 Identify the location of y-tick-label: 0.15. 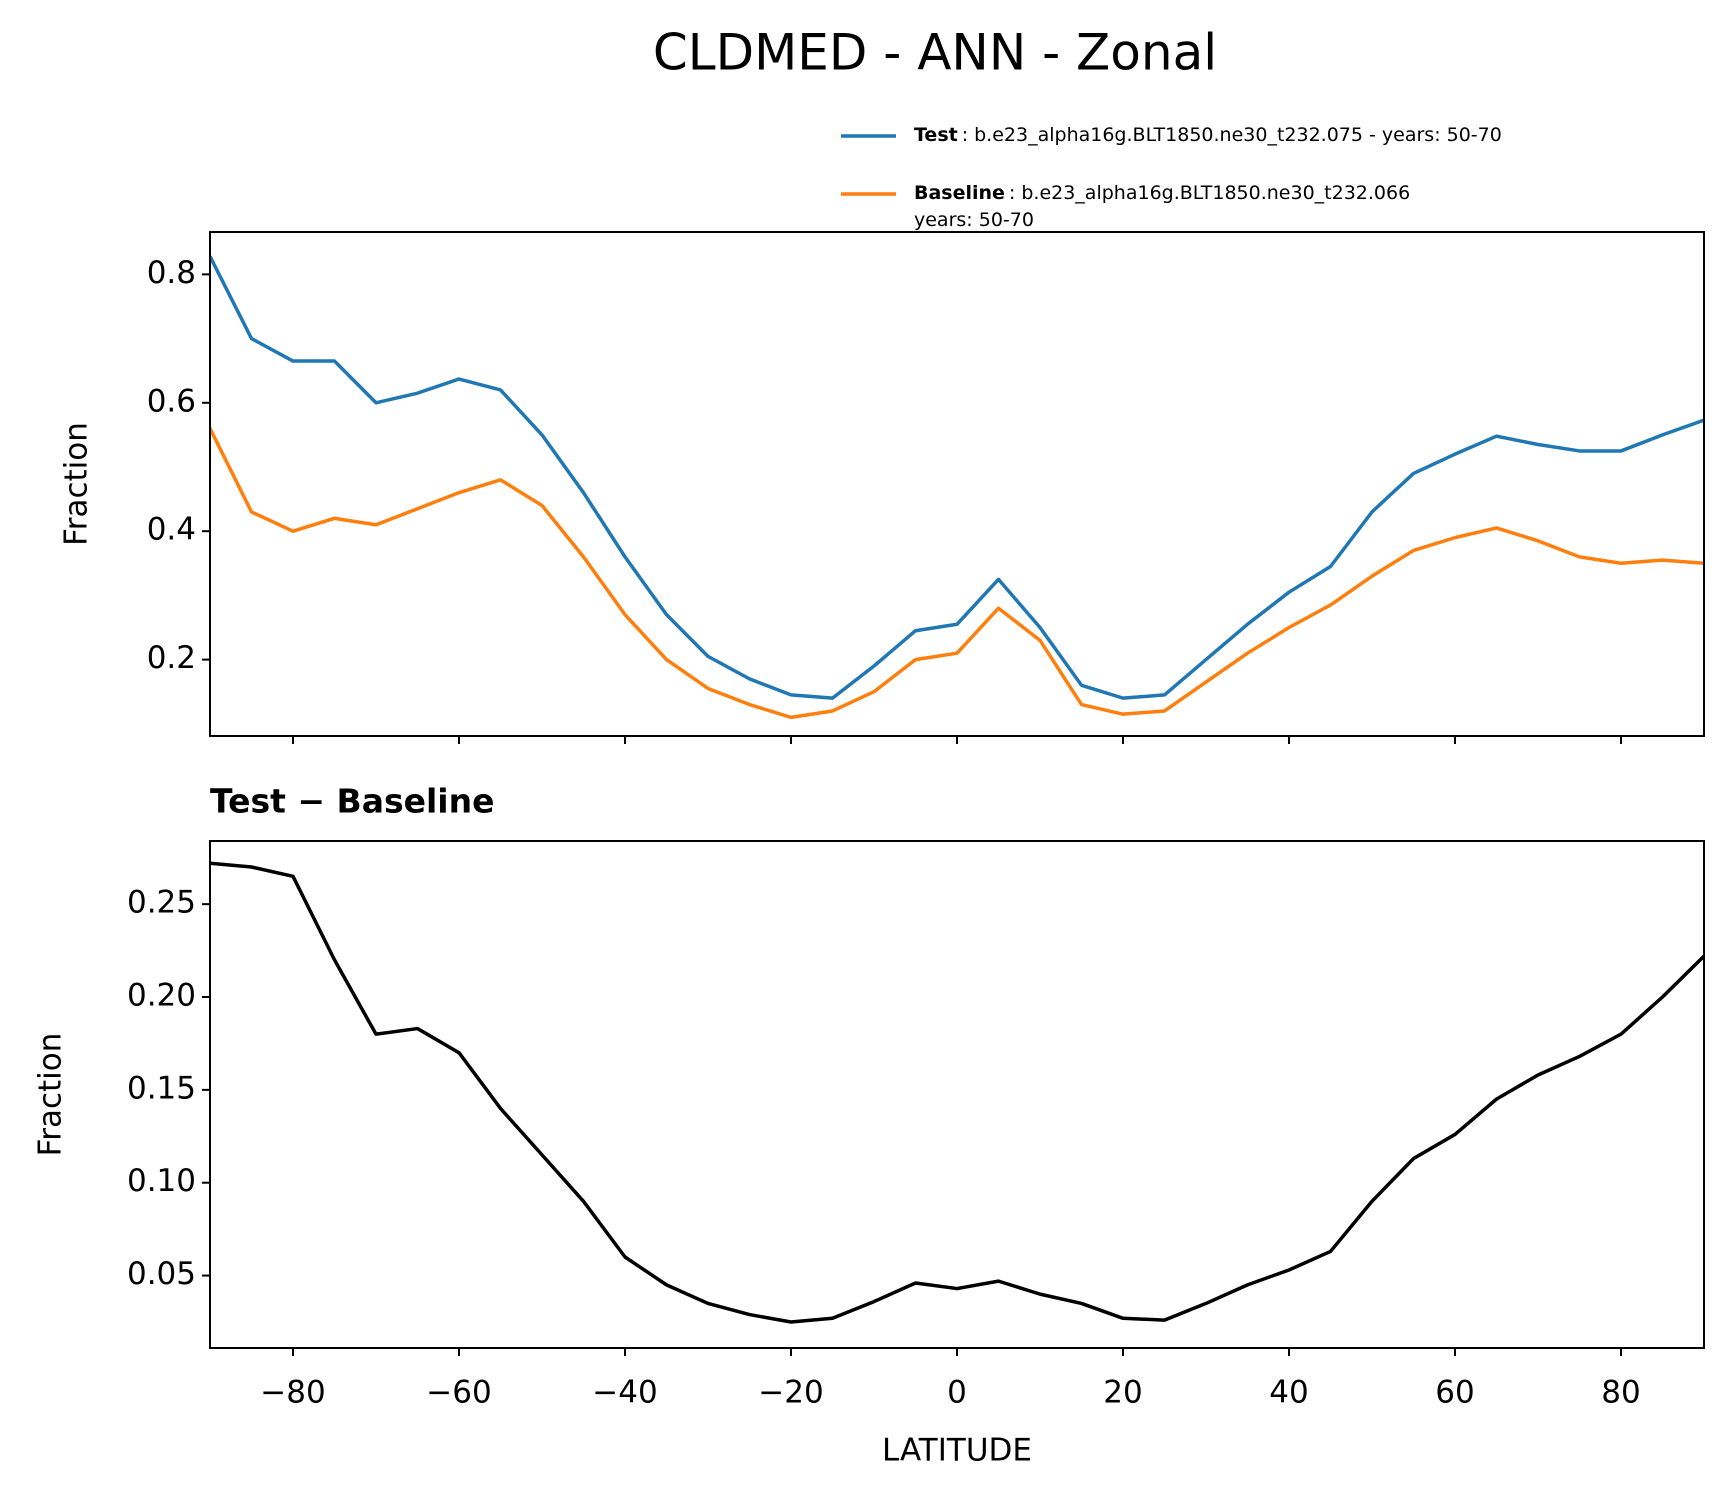
(161, 1088).